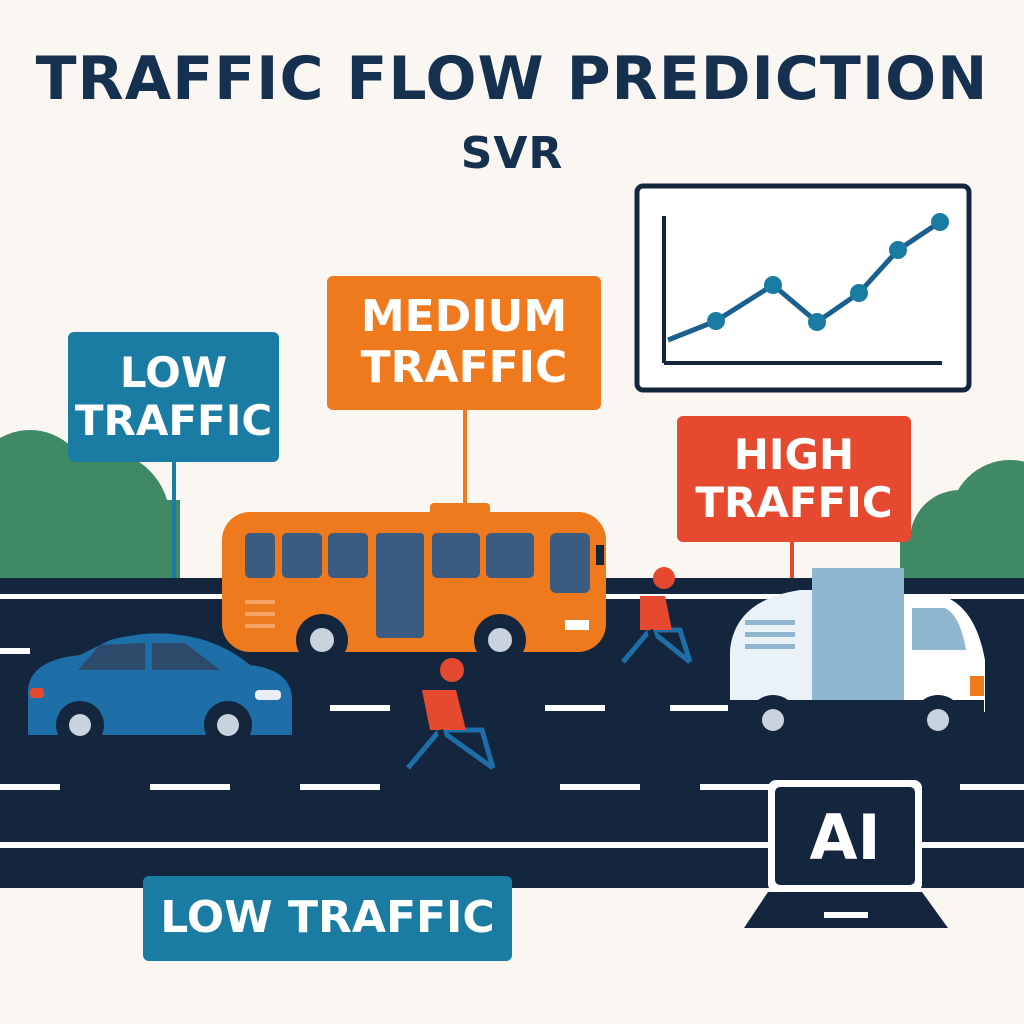 This screenshot has width=1024, height=1024. What do you see at coordinates (450, 727) in the screenshot?
I see `cyclist-lower` at bounding box center [450, 727].